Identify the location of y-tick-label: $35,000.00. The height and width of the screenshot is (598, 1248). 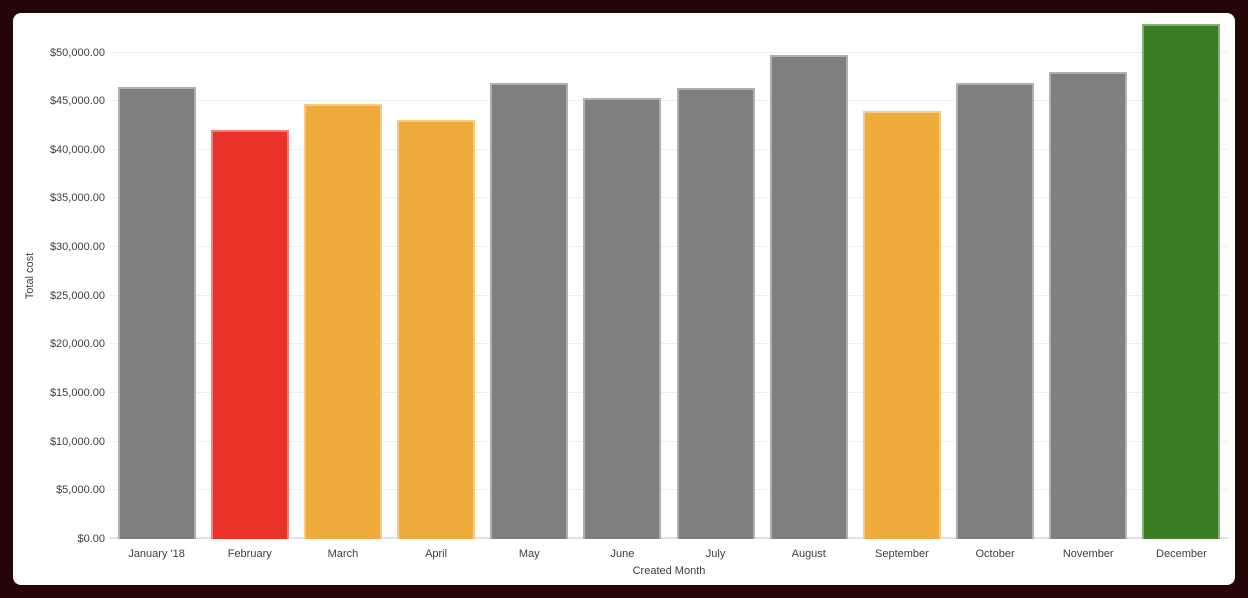
(77, 198).